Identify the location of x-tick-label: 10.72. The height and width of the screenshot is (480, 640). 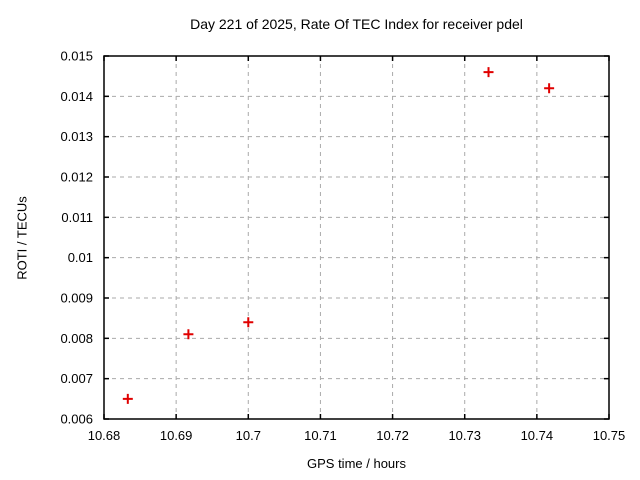
(392, 435).